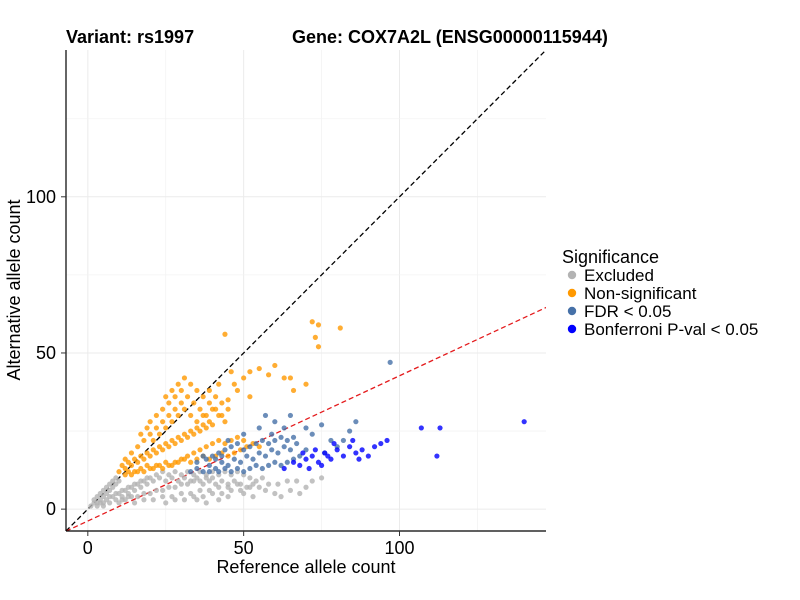  Describe the element at coordinates (305, 567) in the screenshot. I see `x-axis-label: Reference allele count` at that location.